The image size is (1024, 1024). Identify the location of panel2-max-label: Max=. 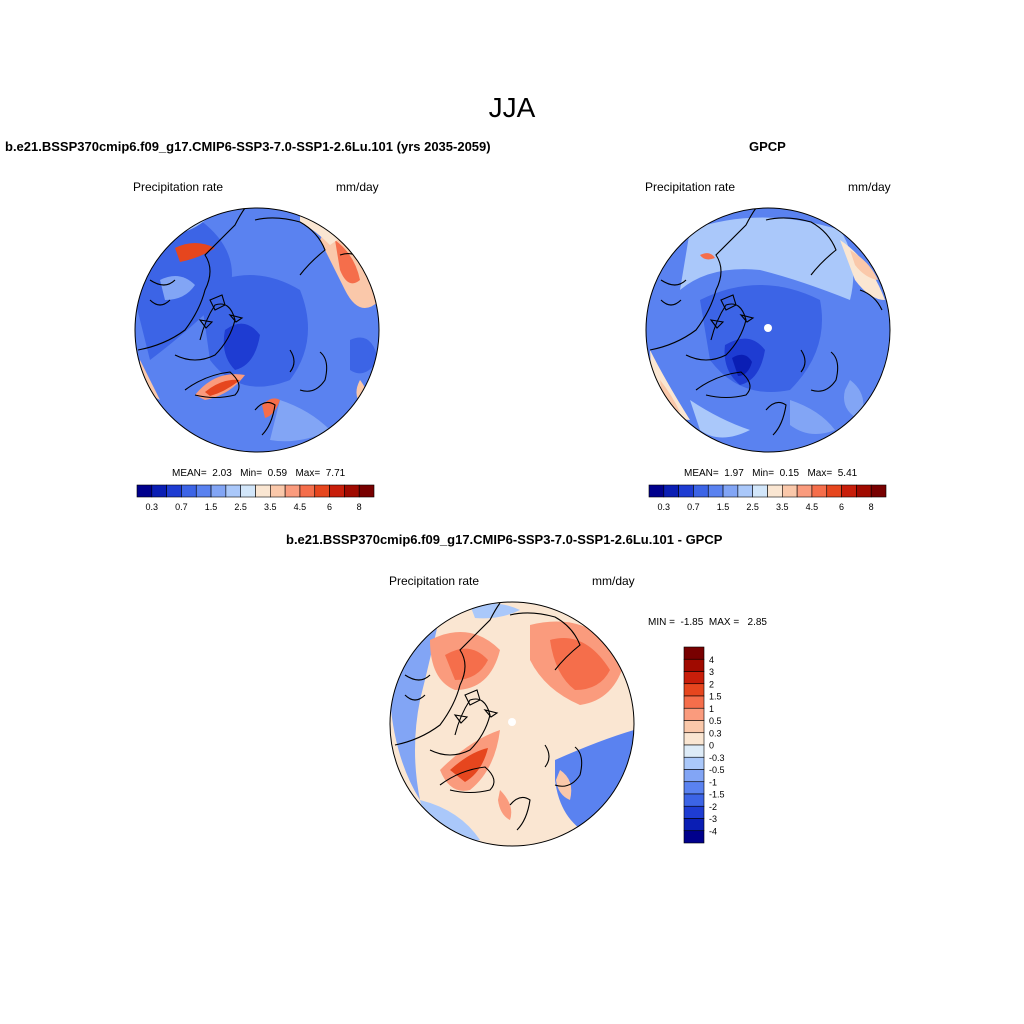
(820, 473).